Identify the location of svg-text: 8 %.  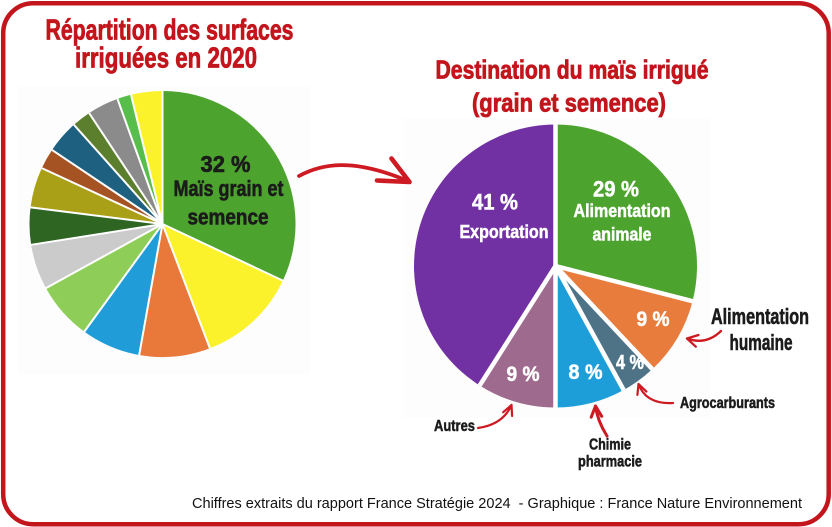
(586, 372).